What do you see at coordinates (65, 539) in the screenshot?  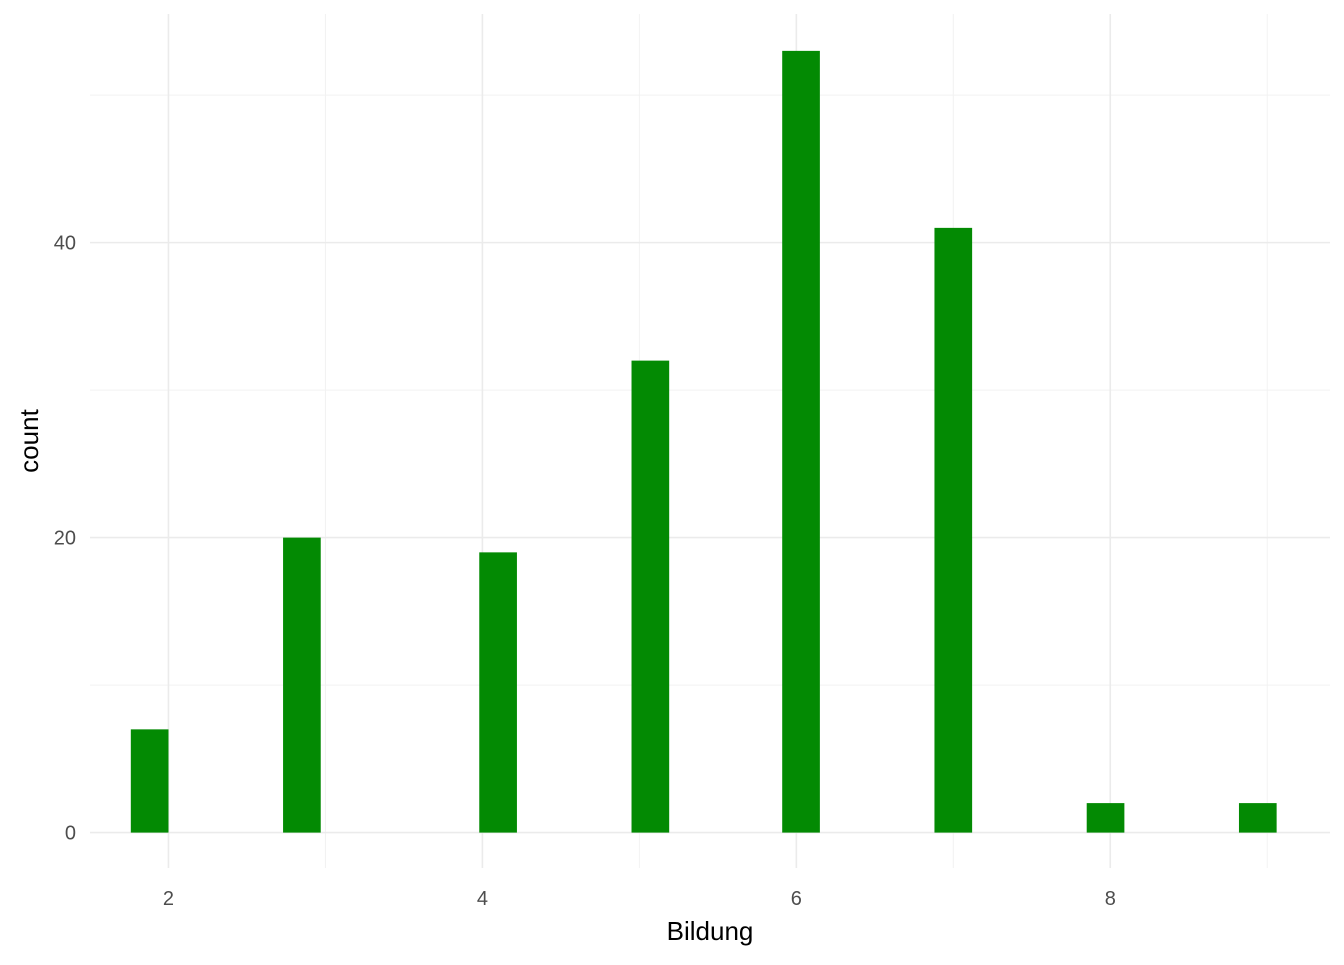 I see `y-tick-label: 20` at bounding box center [65, 539].